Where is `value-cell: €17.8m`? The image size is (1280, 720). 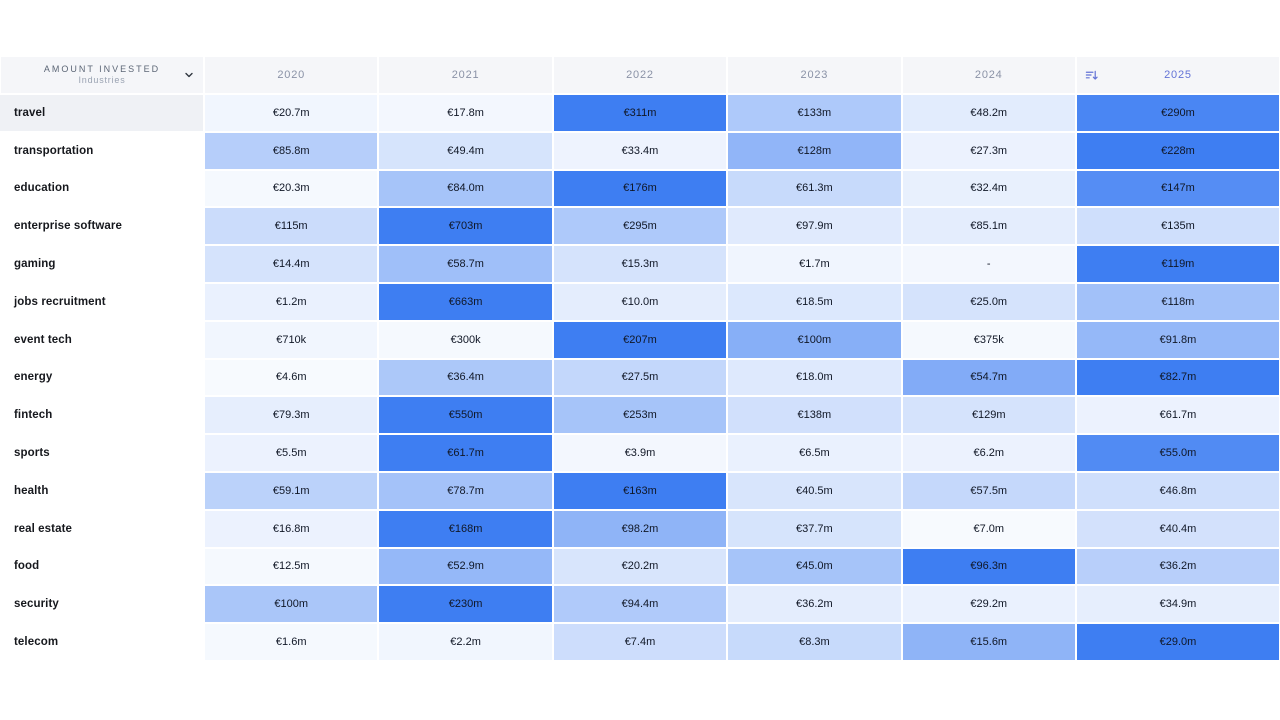 value-cell: €17.8m is located at coordinates (465, 113).